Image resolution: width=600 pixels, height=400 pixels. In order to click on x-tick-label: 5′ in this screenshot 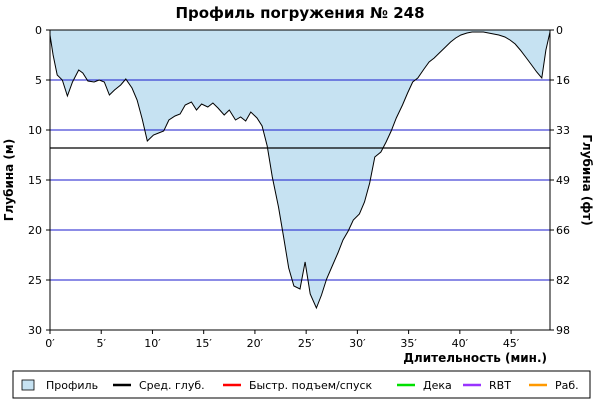, I will do `click(101, 343)`.